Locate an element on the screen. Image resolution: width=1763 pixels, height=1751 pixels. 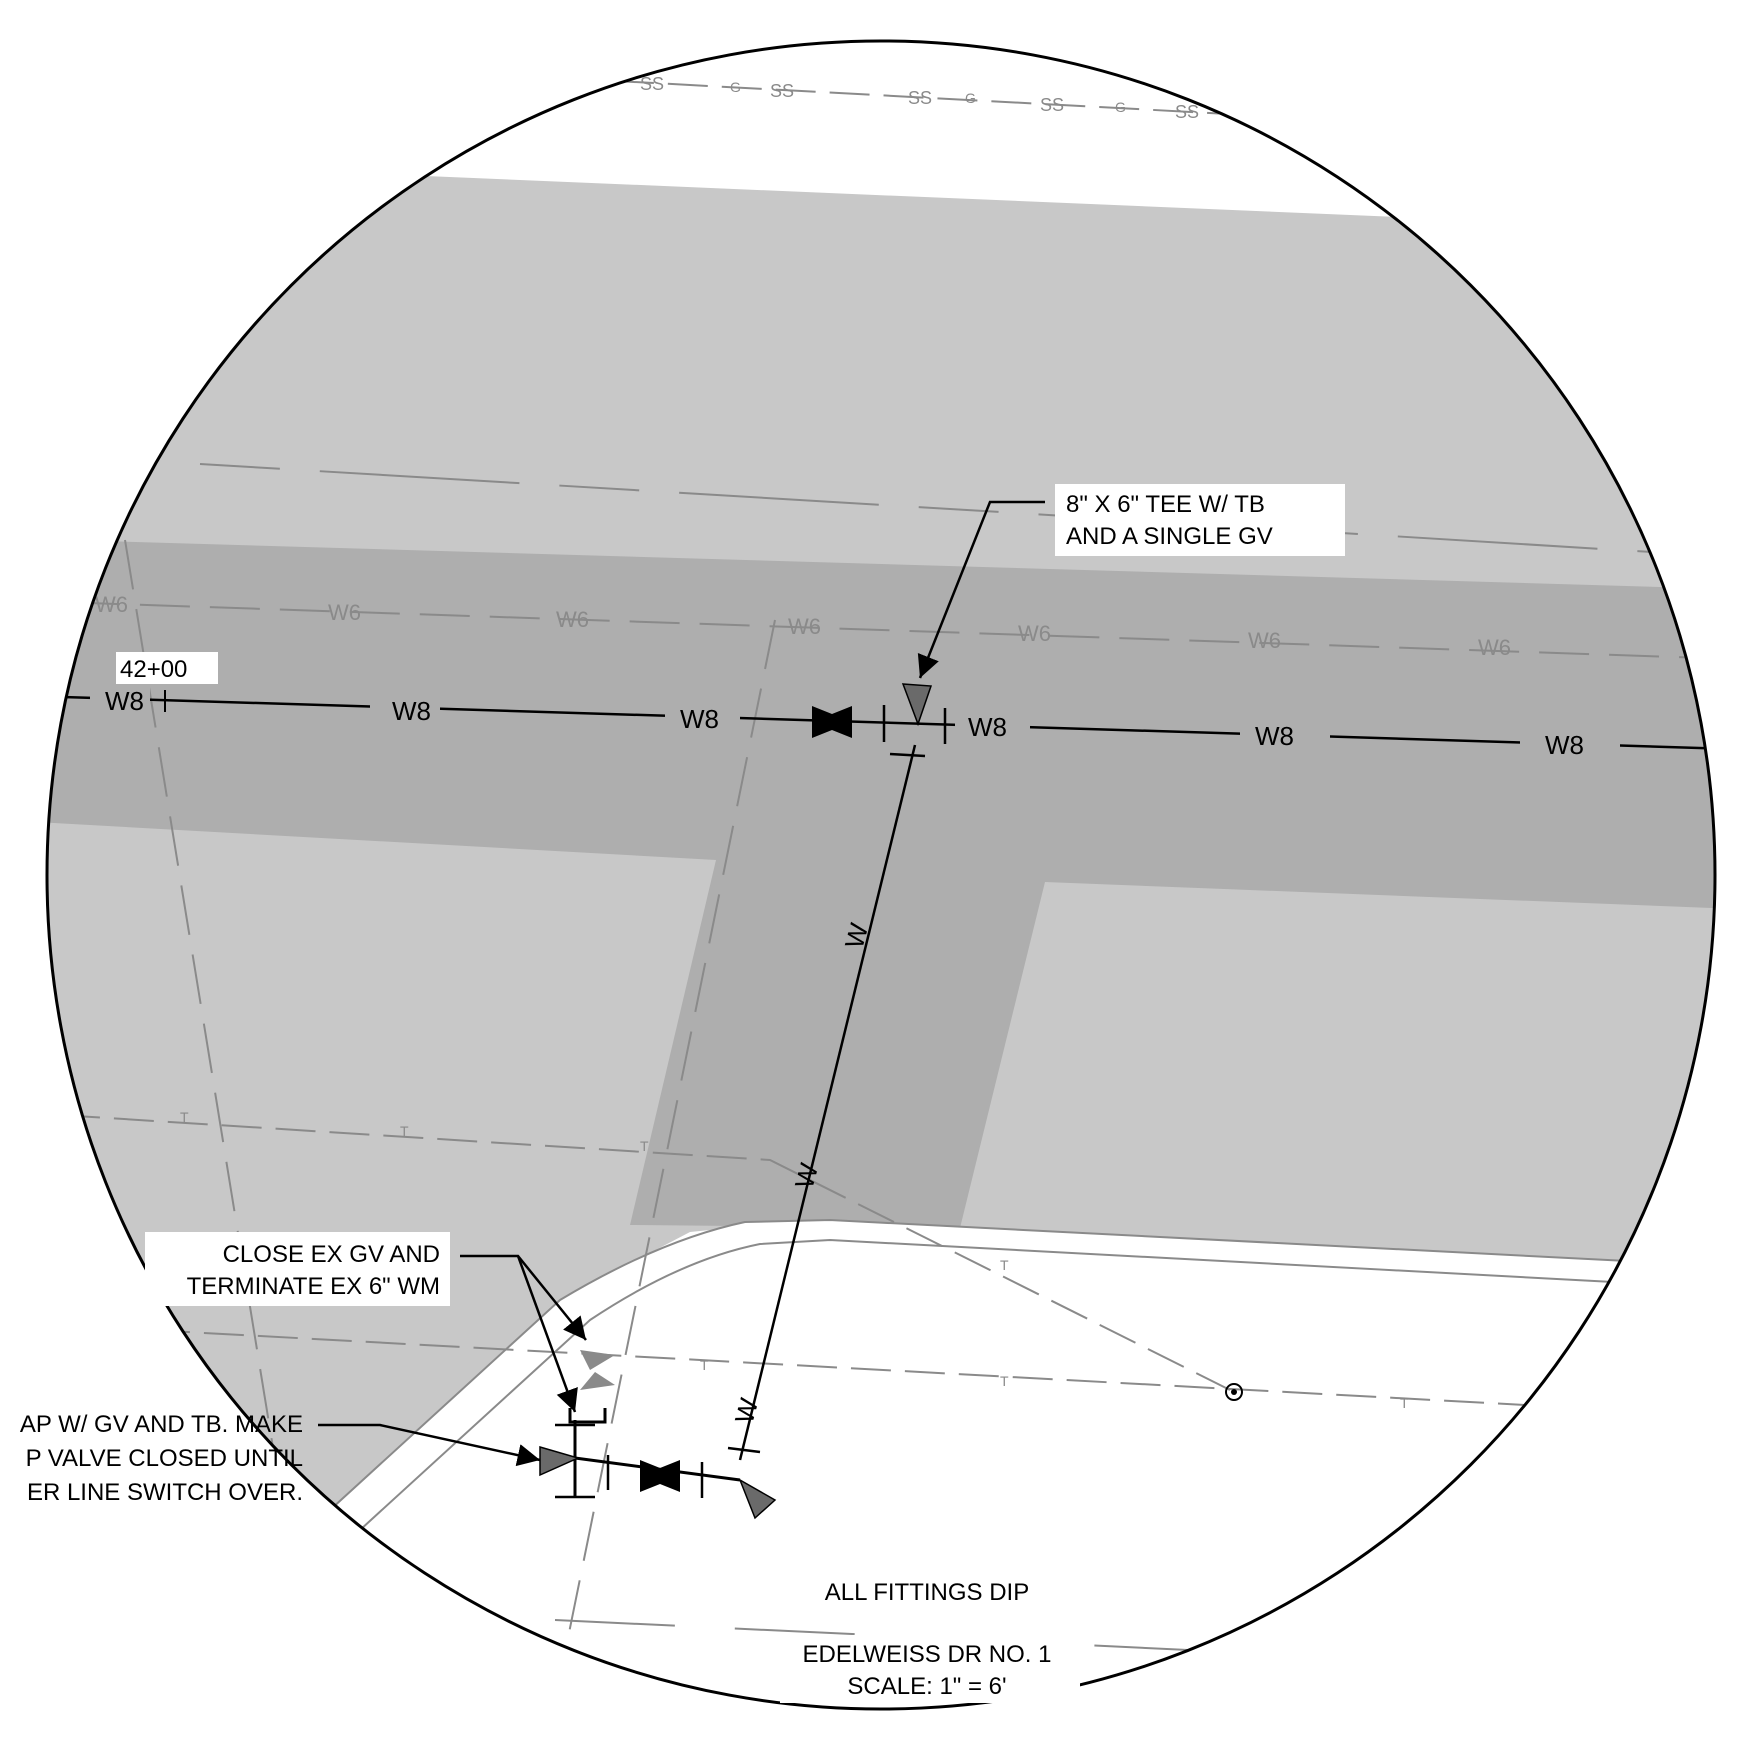
w8-labels: W8 W8 W8 W8 W8 W8 is located at coordinates (855, 720).